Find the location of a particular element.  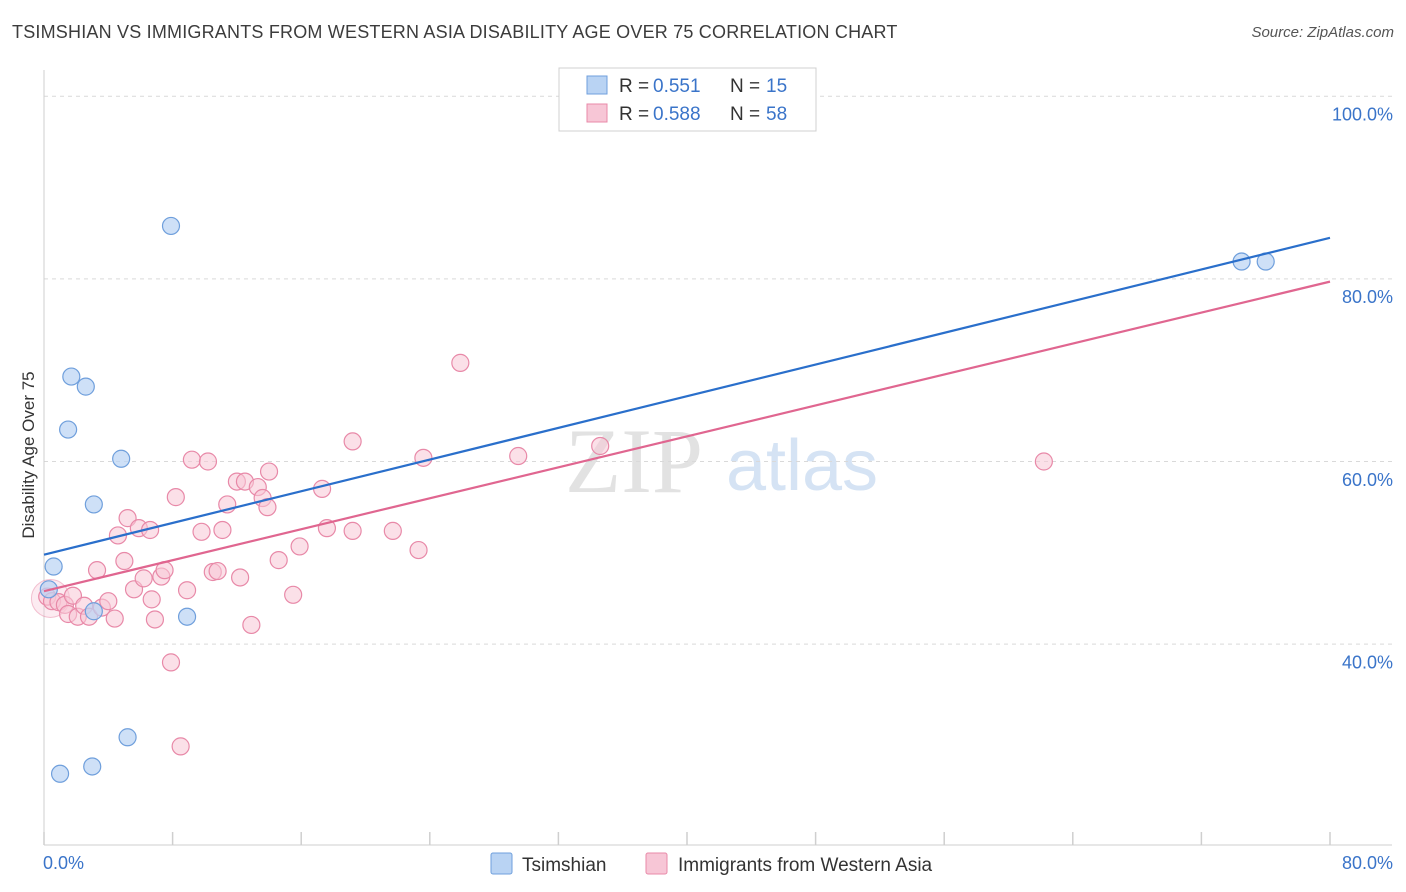

series-legend-label-western-asia: Immigrants from Western Asia is located at coordinates (805, 865).